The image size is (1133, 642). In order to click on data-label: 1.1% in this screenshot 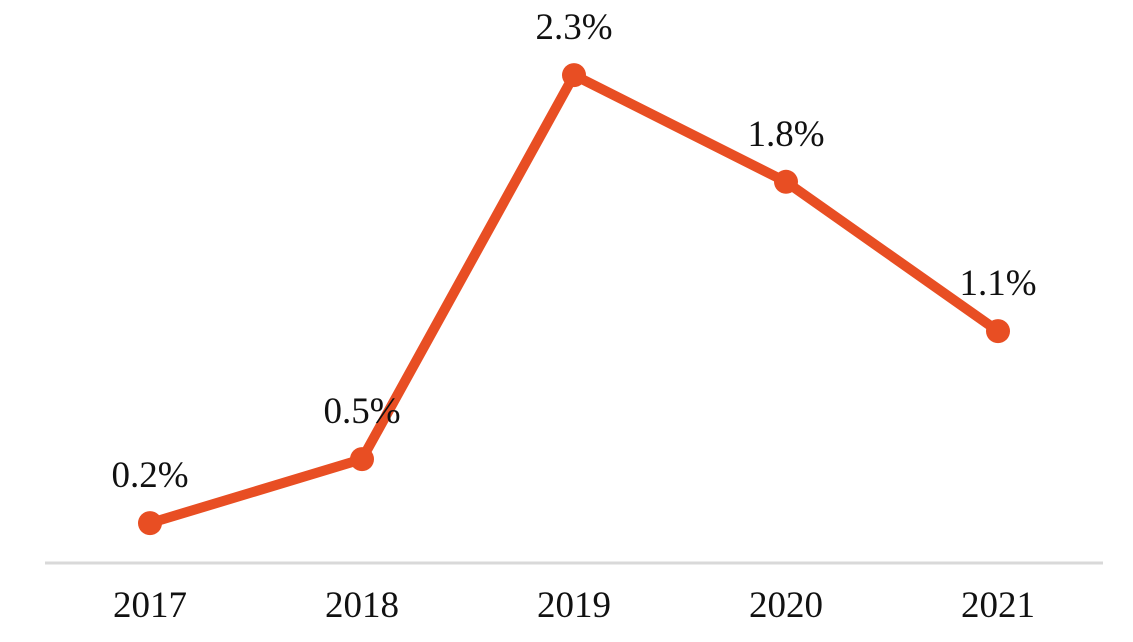, I will do `click(997, 283)`.